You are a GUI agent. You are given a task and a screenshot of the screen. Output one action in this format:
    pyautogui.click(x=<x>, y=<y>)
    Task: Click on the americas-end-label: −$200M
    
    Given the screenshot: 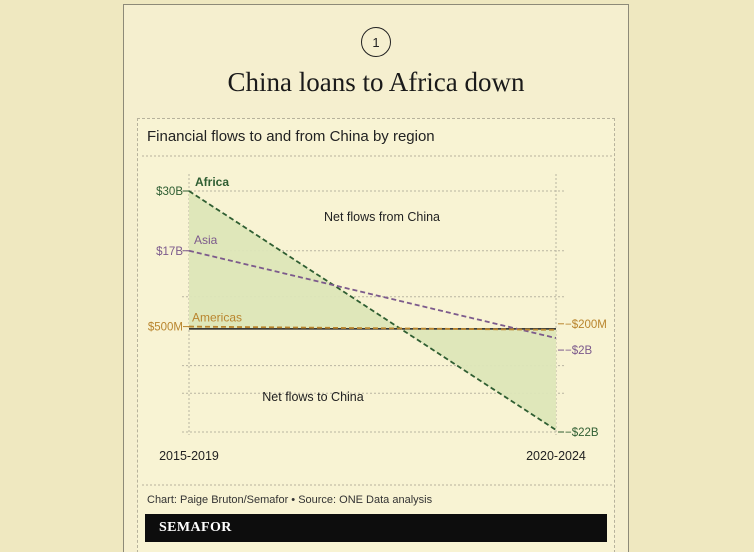 What is the action you would take?
    pyautogui.click(x=586, y=325)
    